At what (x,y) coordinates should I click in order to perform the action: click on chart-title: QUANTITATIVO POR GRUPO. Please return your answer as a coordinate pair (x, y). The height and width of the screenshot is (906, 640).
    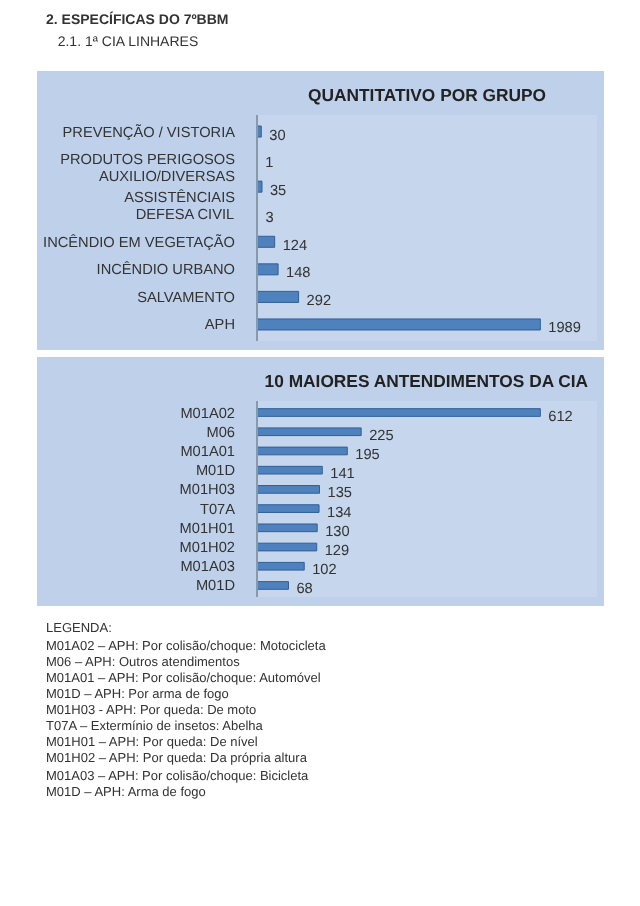
    Looking at the image, I should click on (427, 95).